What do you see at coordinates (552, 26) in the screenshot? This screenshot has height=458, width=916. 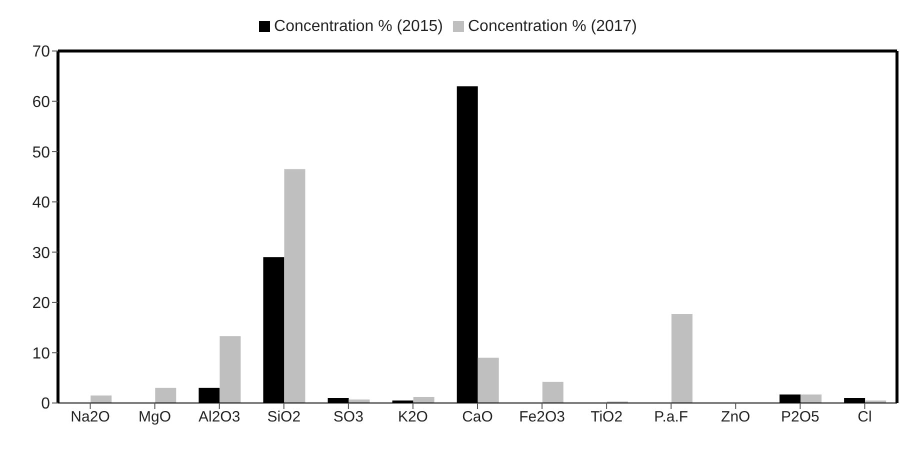 I see `legend-label: Concentration % (2017)` at bounding box center [552, 26].